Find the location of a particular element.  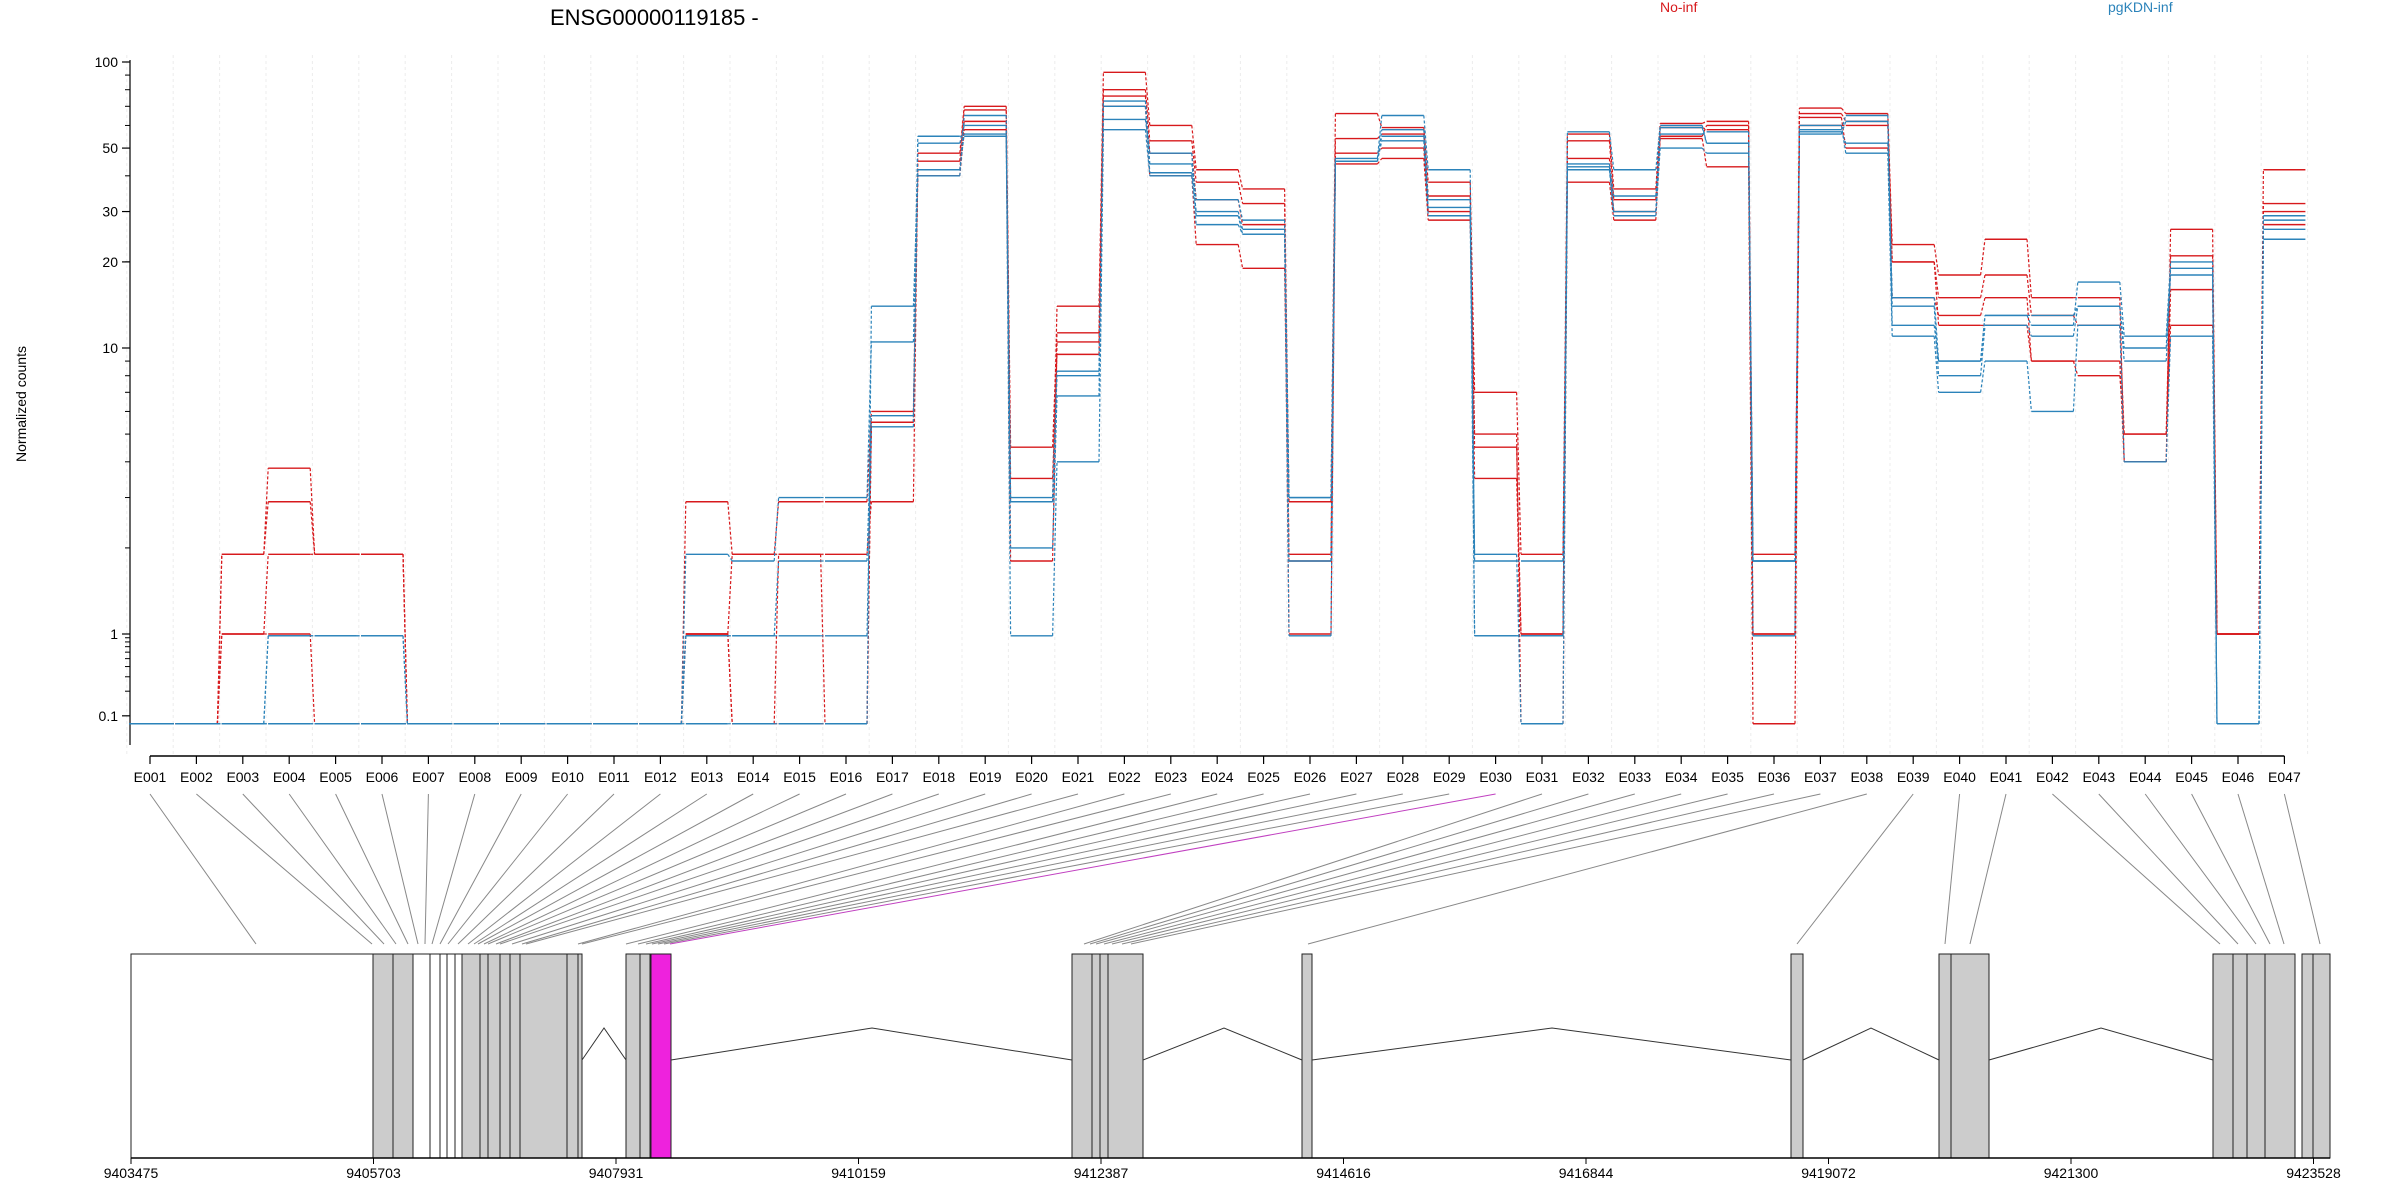

x-tick-label: E008 is located at coordinates (474, 777).